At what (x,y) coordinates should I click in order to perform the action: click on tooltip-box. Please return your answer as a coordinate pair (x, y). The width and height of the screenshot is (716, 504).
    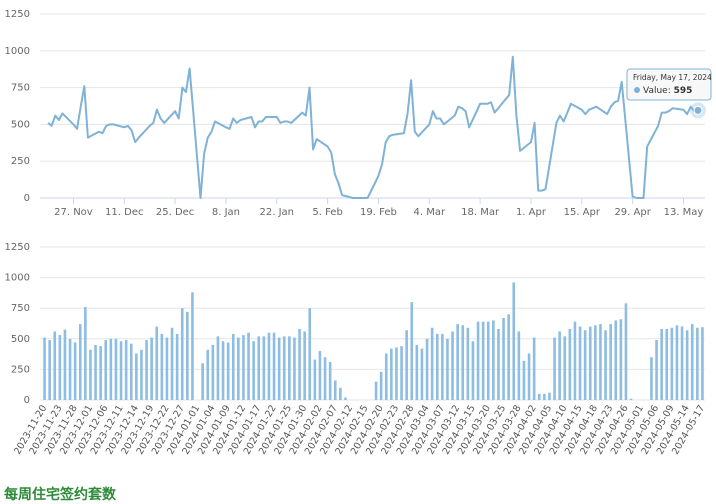
    Looking at the image, I should click on (669, 84).